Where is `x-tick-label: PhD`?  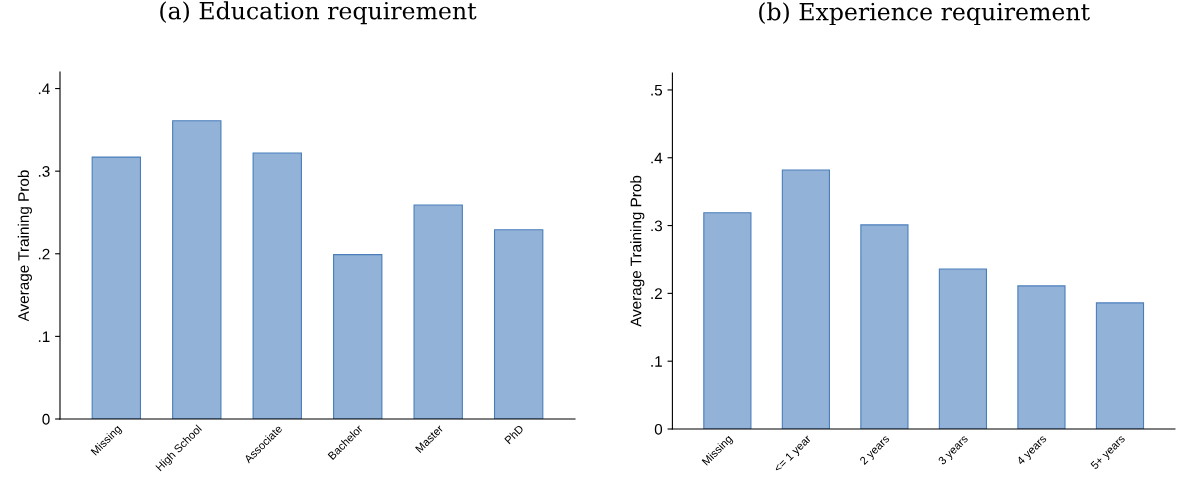 x-tick-label: PhD is located at coordinates (514, 434).